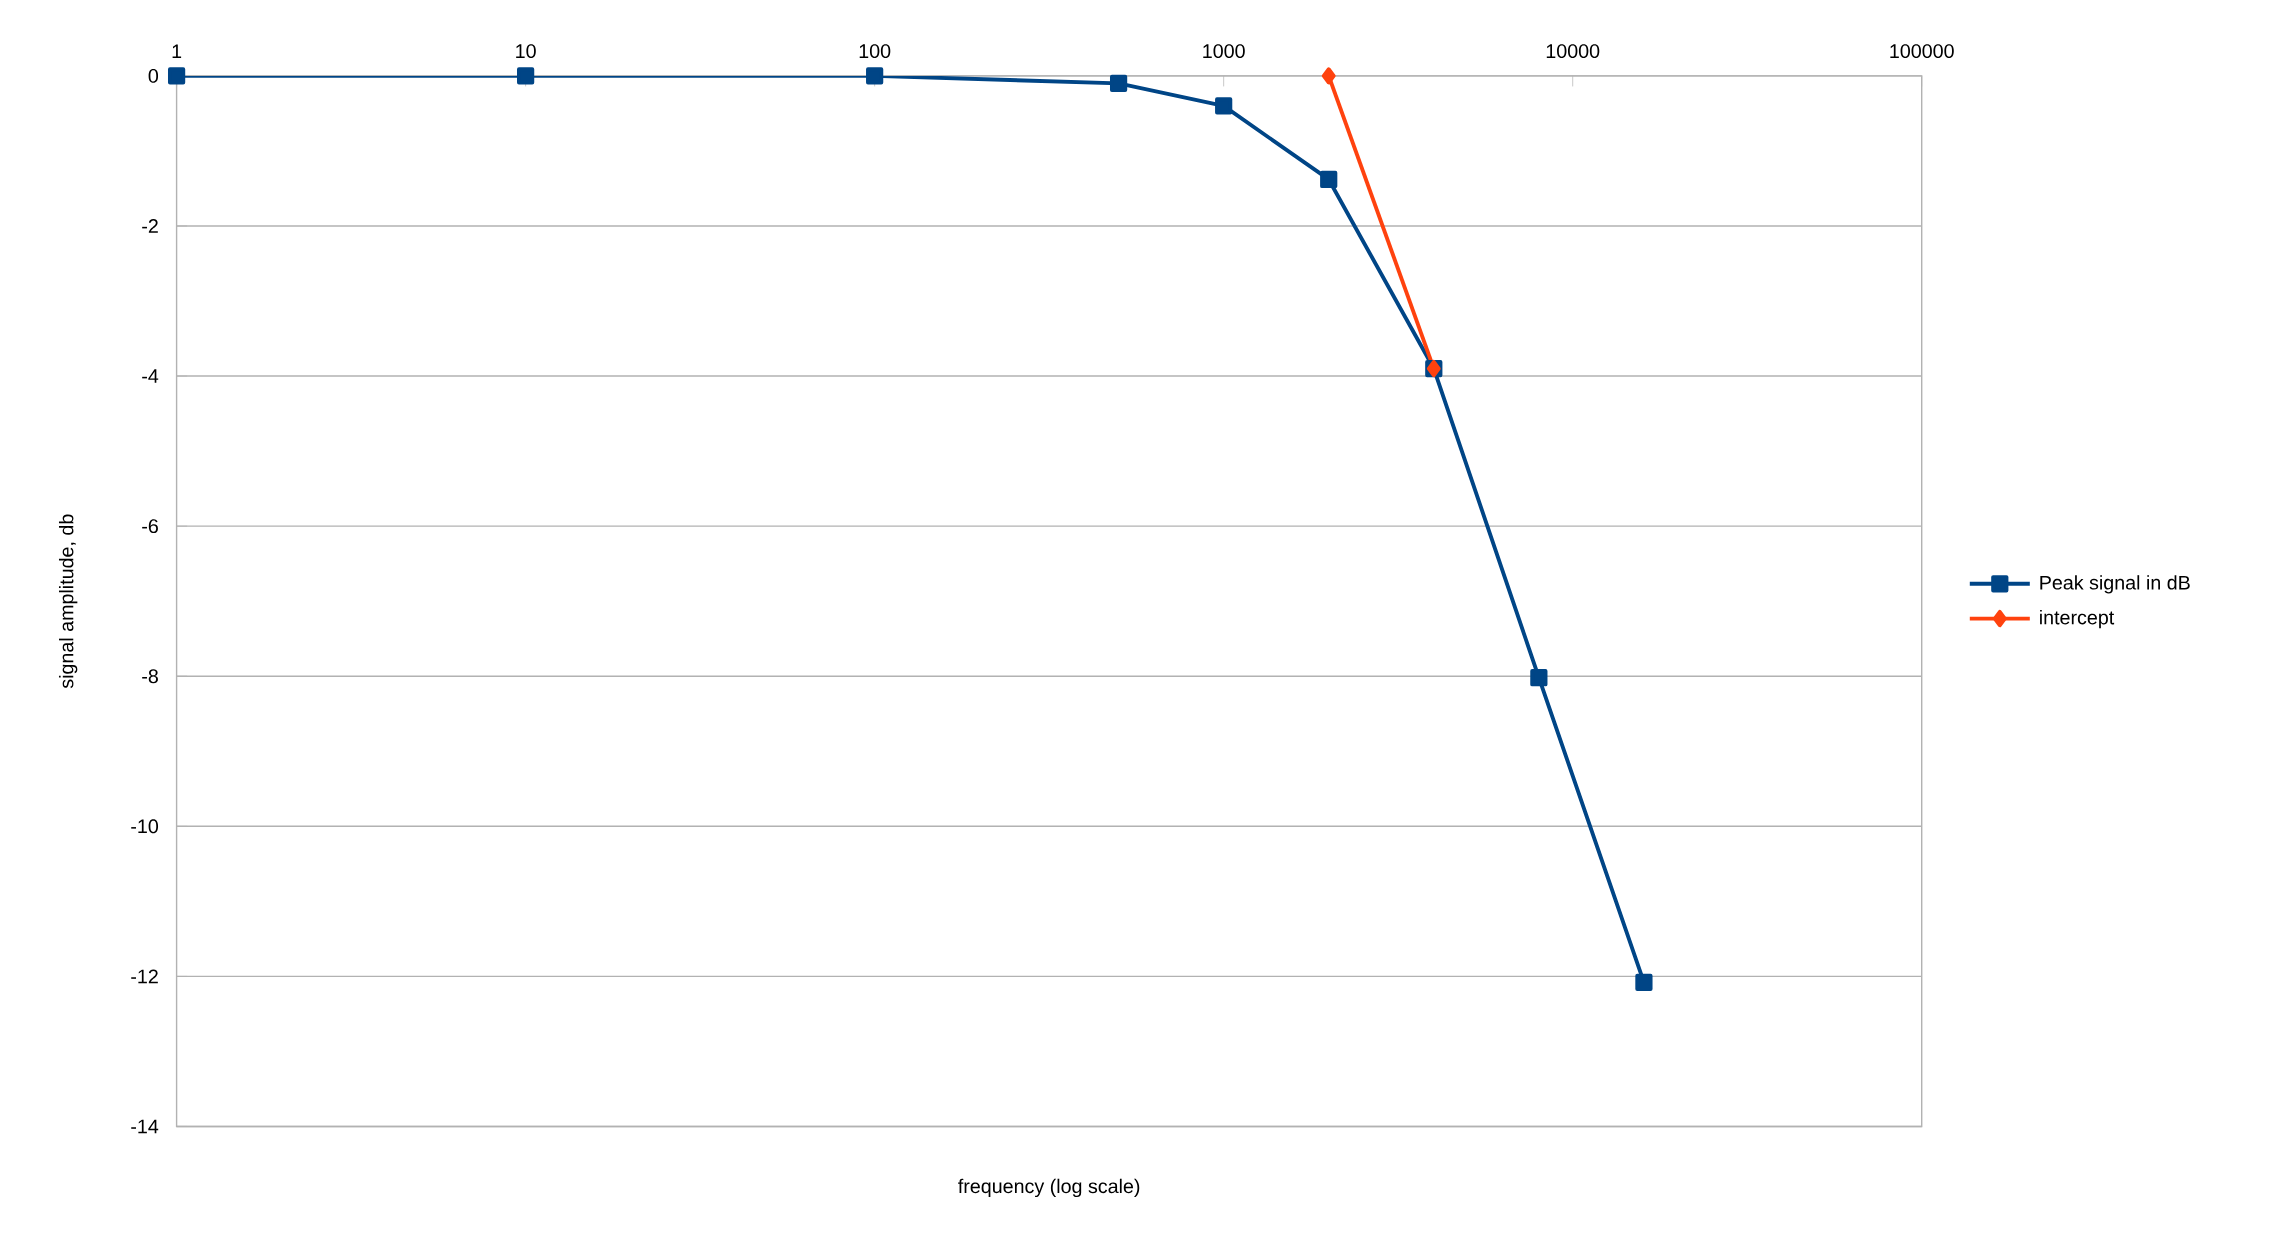 Image resolution: width=2288 pixels, height=1256 pixels. Describe the element at coordinates (150, 226) in the screenshot. I see `y-tick-label: -2` at that location.